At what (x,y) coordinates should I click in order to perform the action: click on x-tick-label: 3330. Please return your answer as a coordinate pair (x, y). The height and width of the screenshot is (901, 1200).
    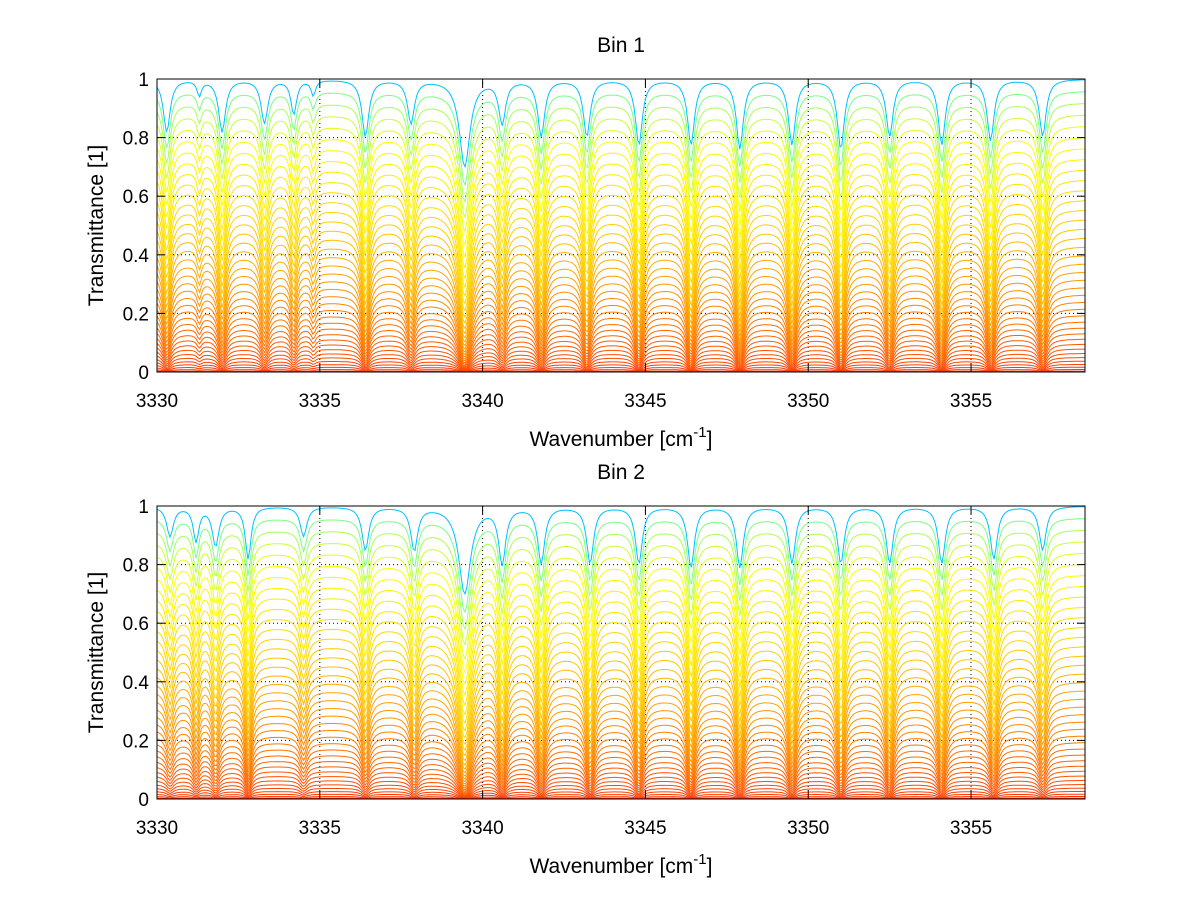
    Looking at the image, I should click on (157, 401).